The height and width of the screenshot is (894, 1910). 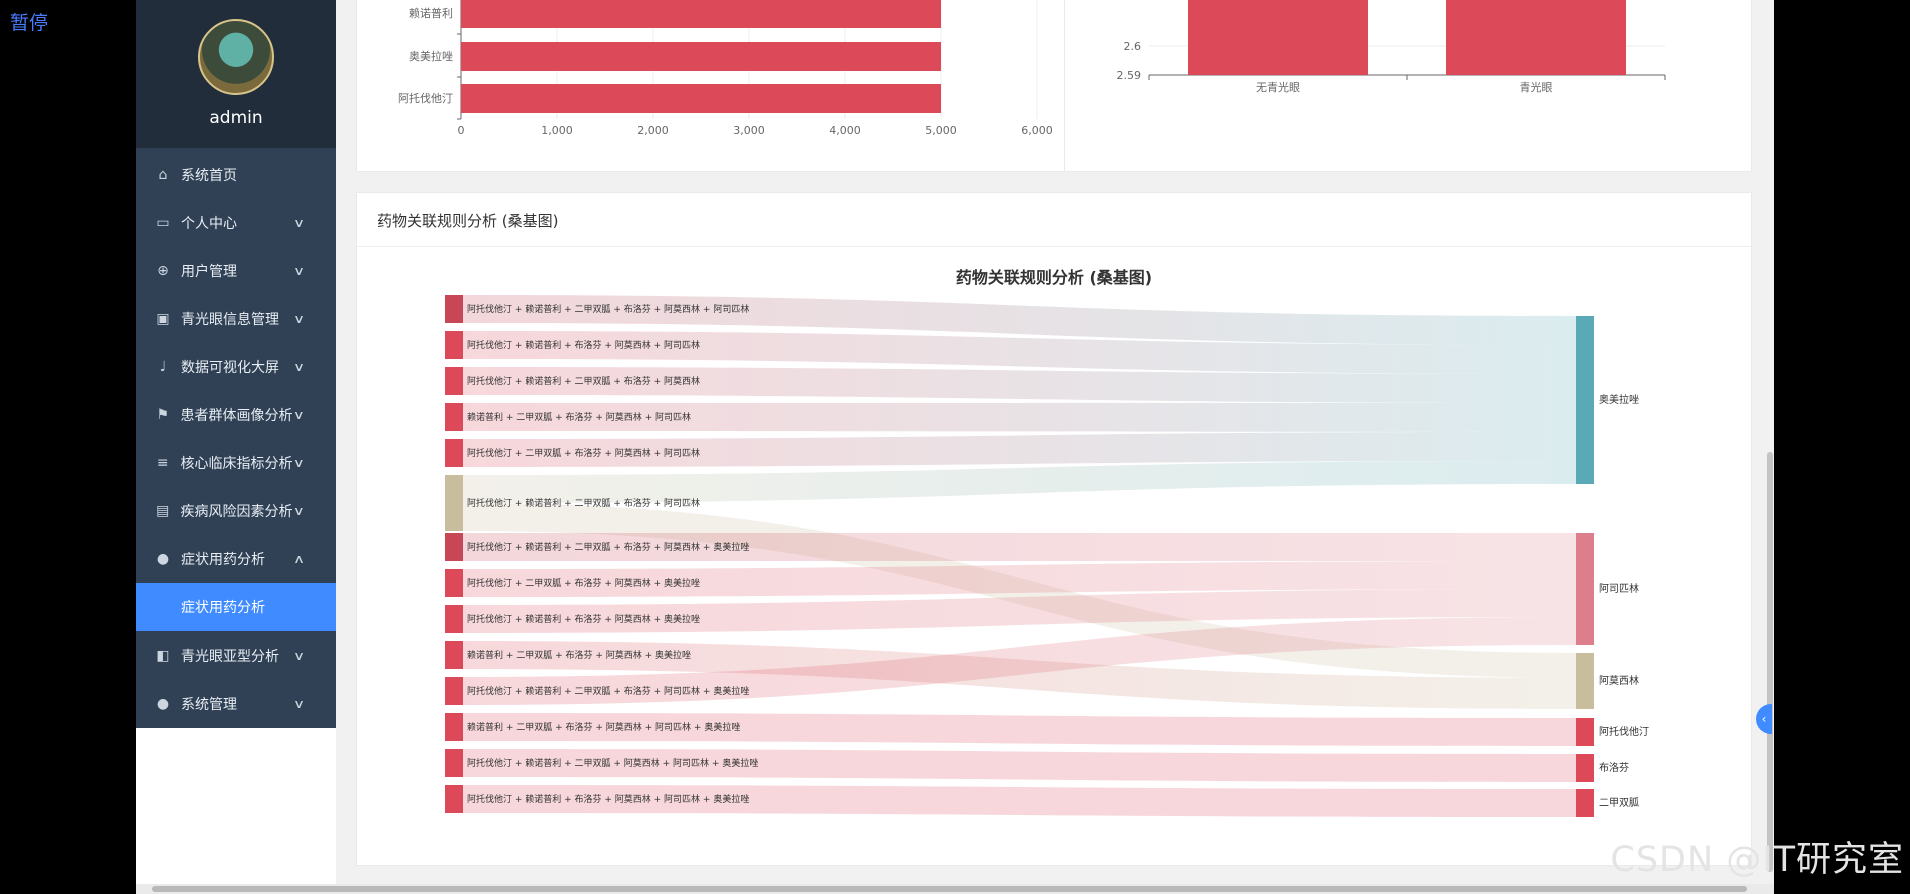 I want to click on x-tick-label: 5,000, so click(x=941, y=130).